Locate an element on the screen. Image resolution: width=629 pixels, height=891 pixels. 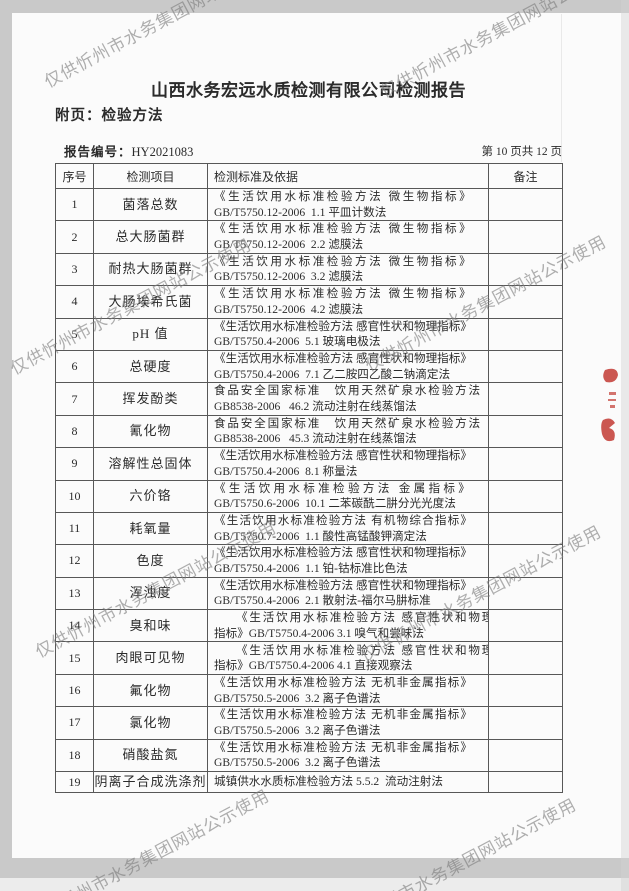
row-item: 色度 is located at coordinates (151, 561).